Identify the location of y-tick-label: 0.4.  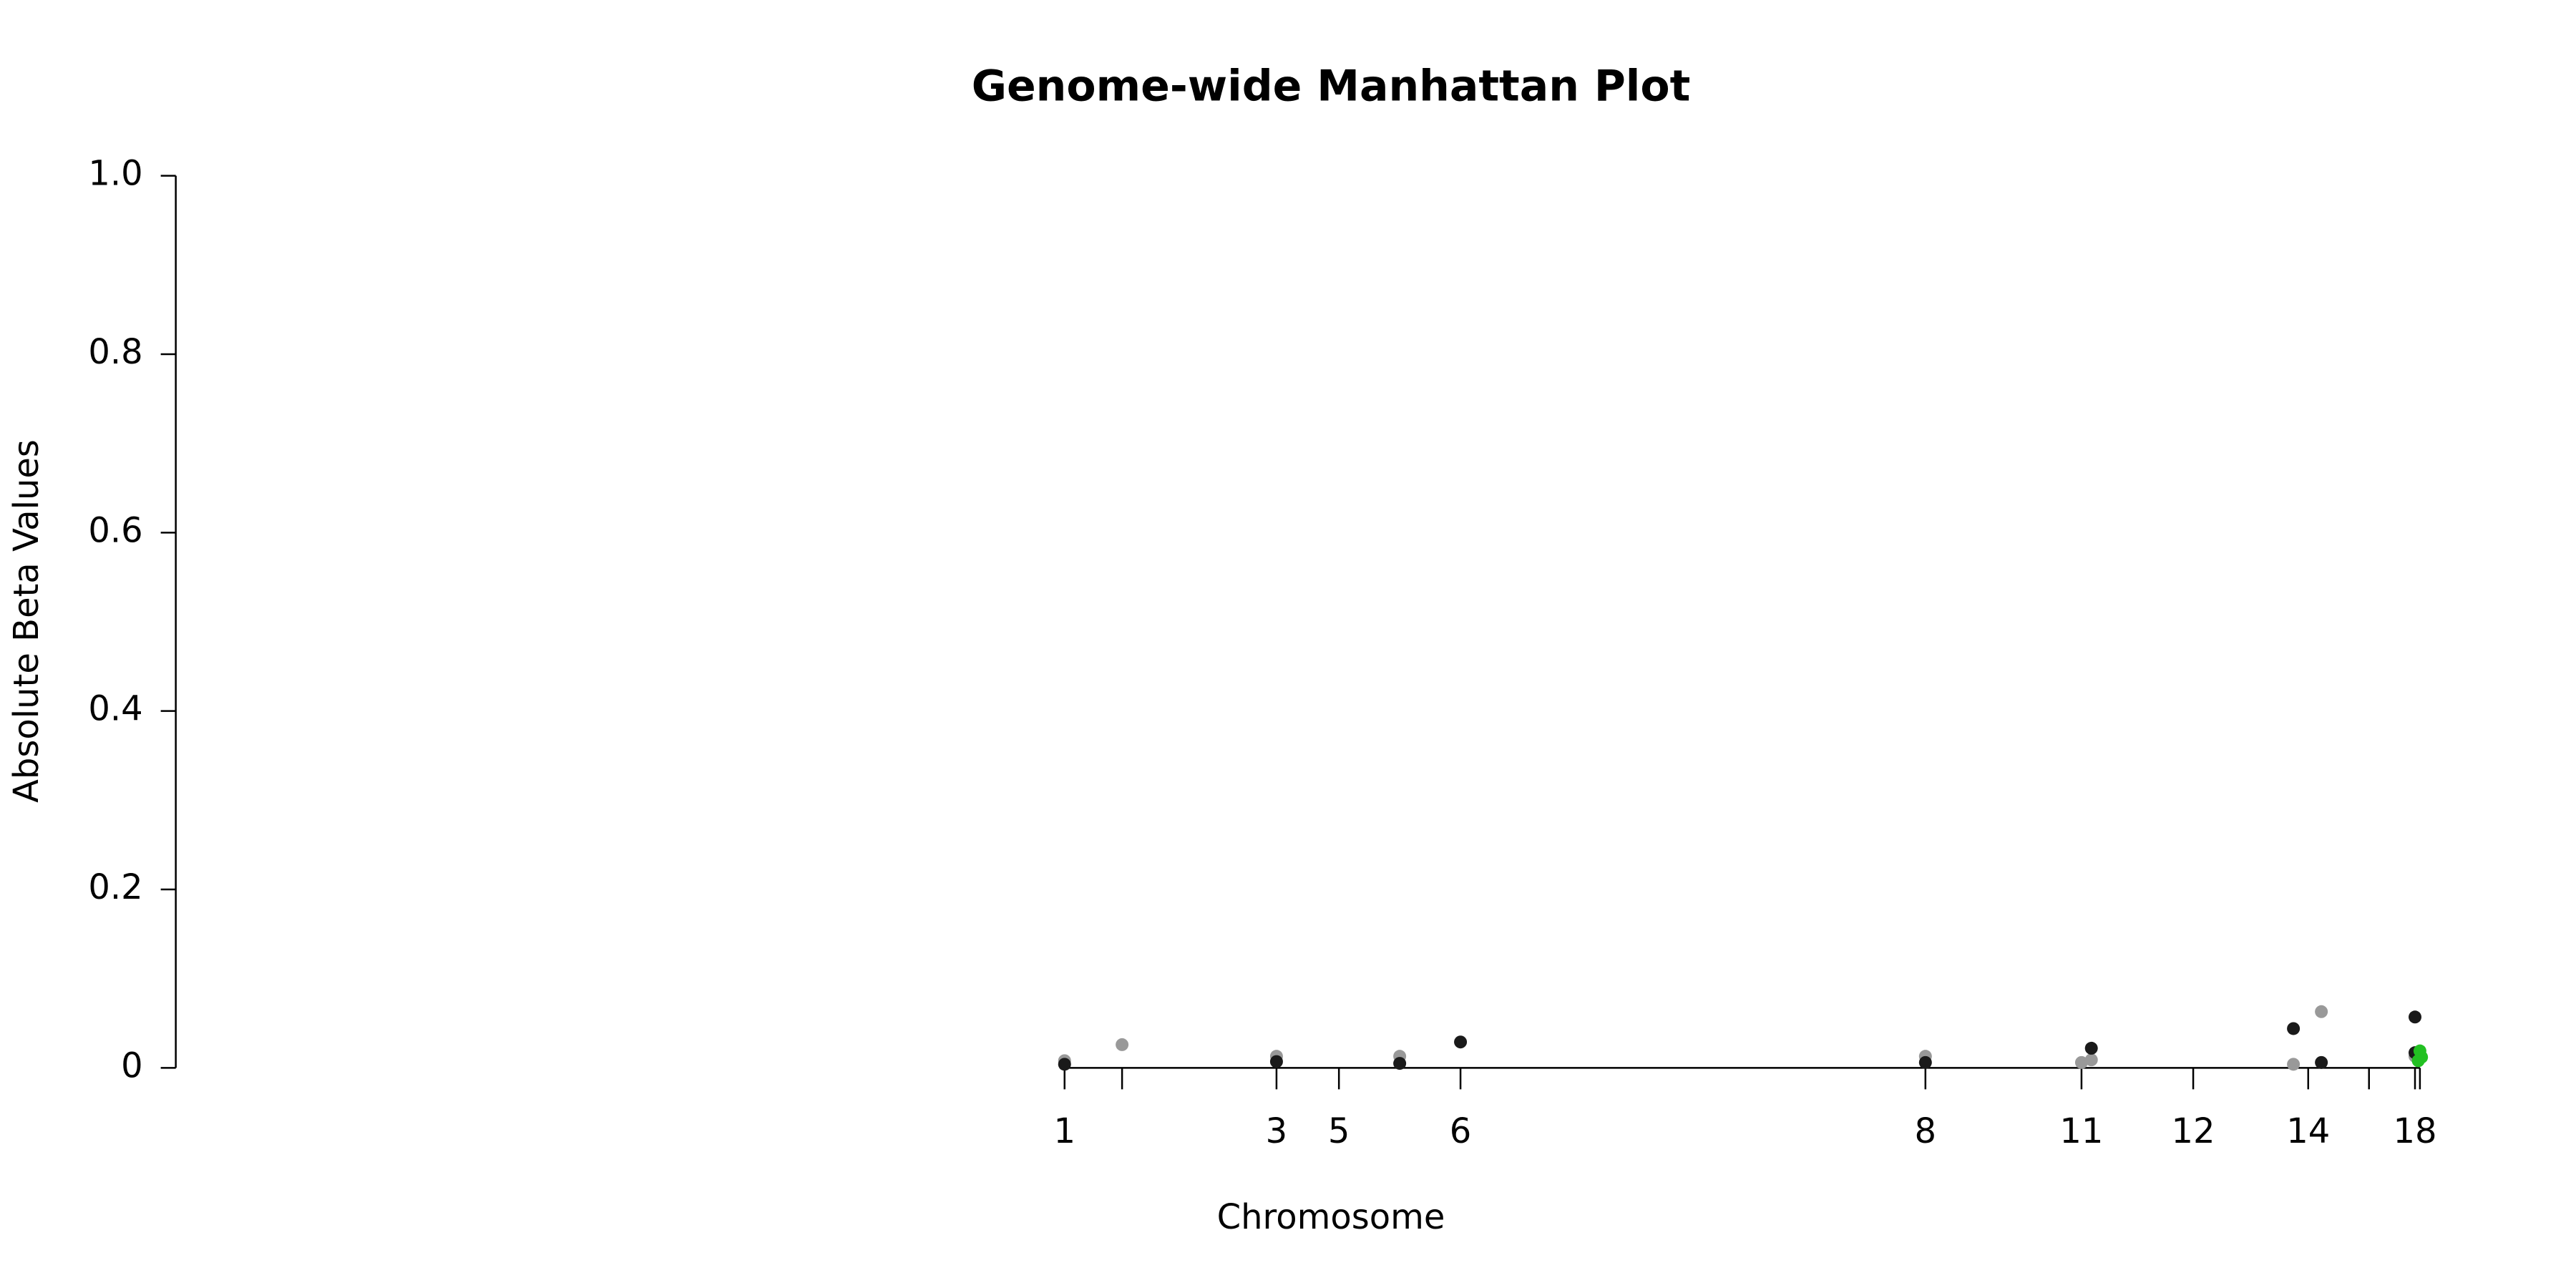
(115, 709).